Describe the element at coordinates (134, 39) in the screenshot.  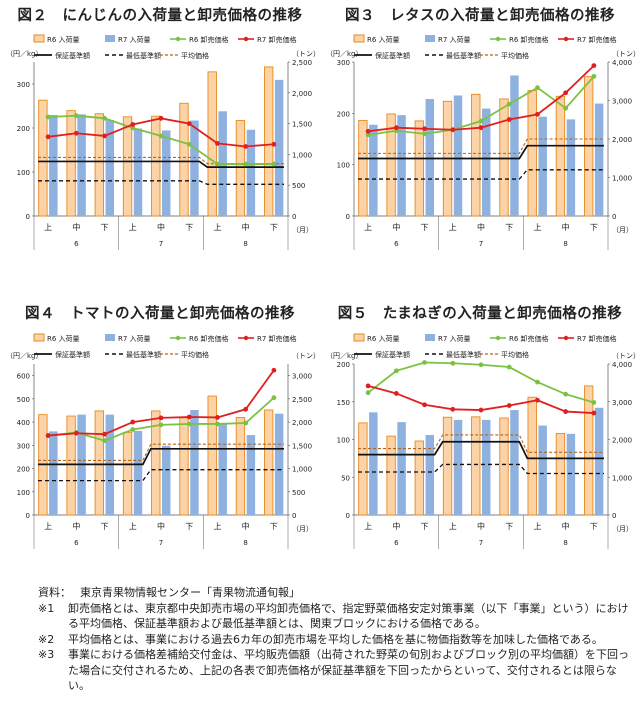
I see `legend-label: R7 入荷量` at that location.